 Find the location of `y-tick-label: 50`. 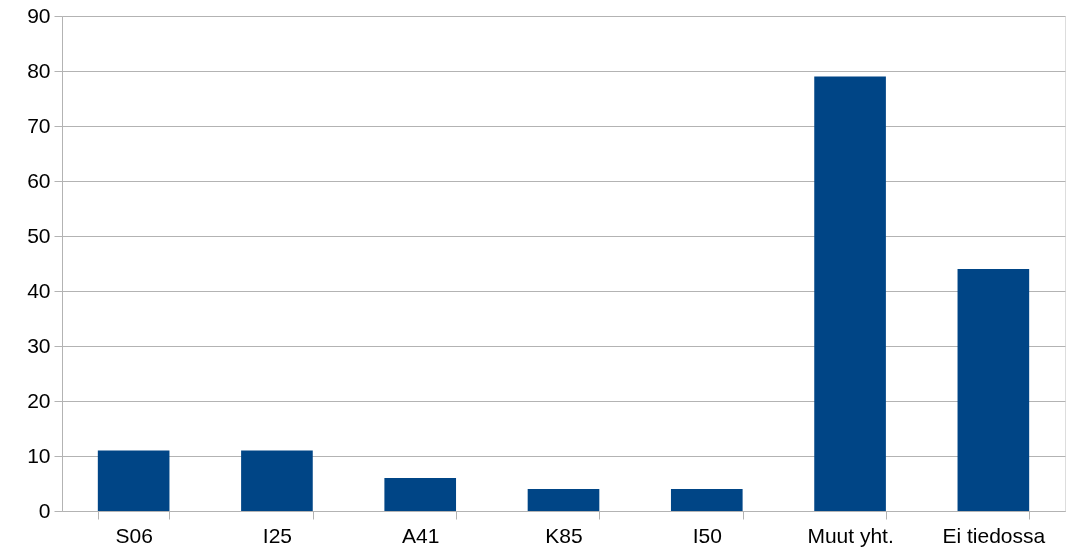

y-tick-label: 50 is located at coordinates (39, 235).